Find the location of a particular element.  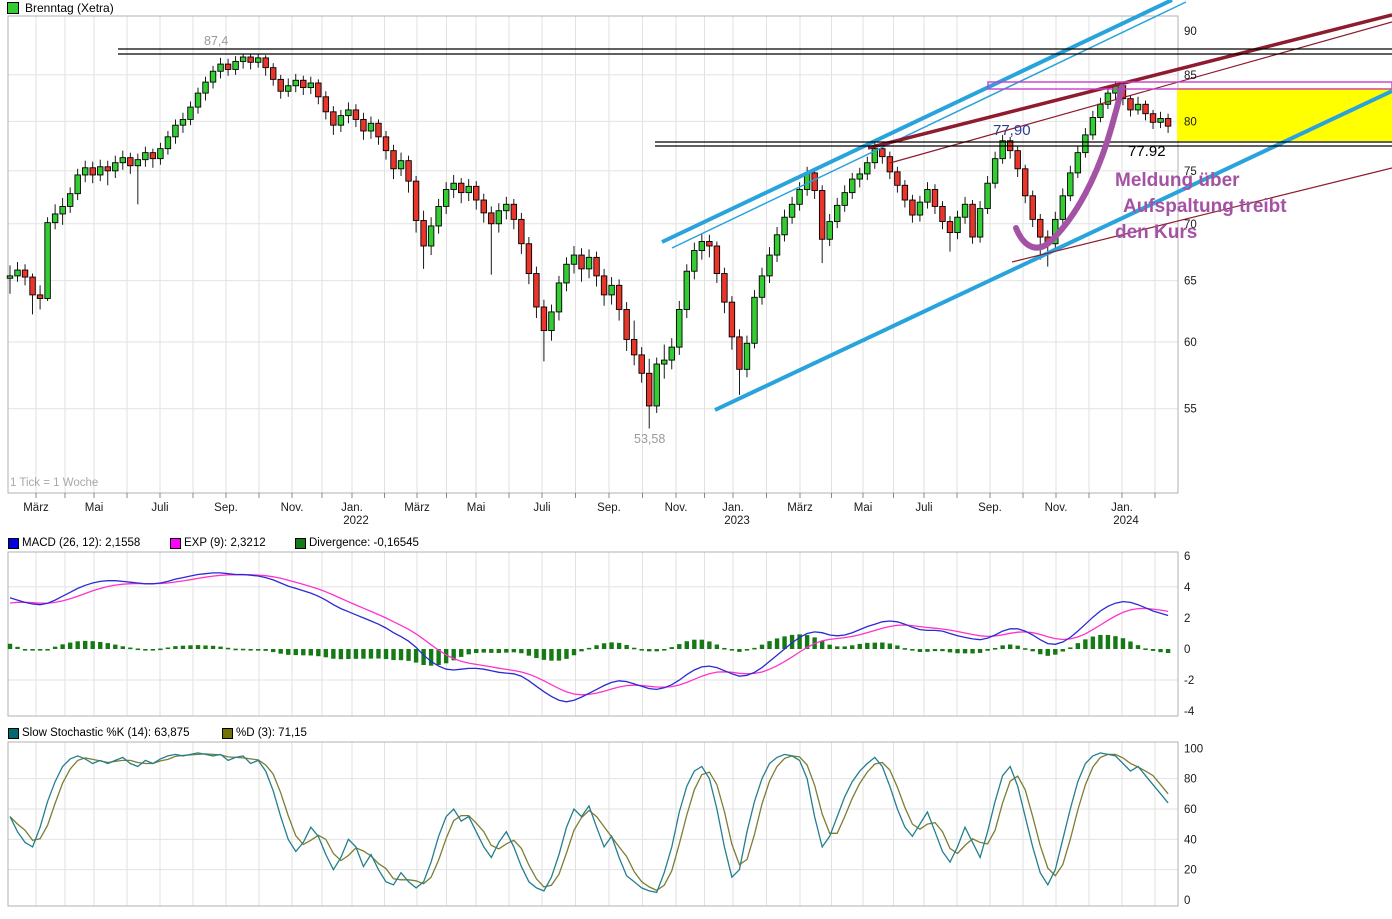

y-axis-price-label: 55 is located at coordinates (1190, 410).